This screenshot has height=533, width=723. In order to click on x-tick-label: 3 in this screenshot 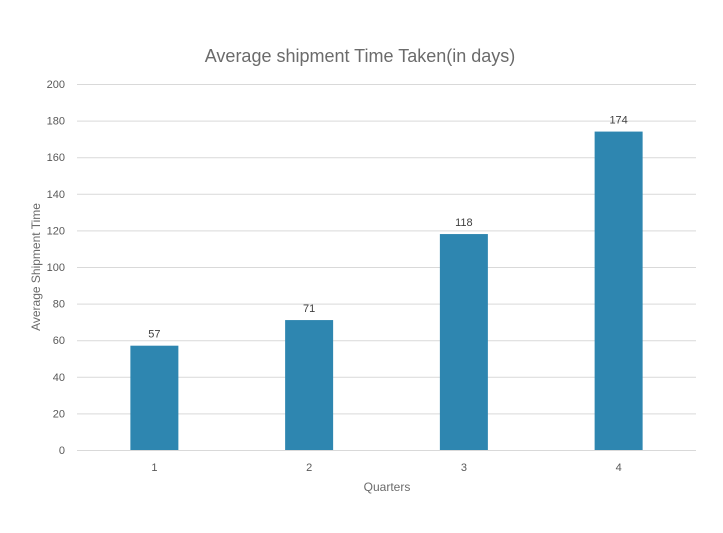, I will do `click(464, 468)`.